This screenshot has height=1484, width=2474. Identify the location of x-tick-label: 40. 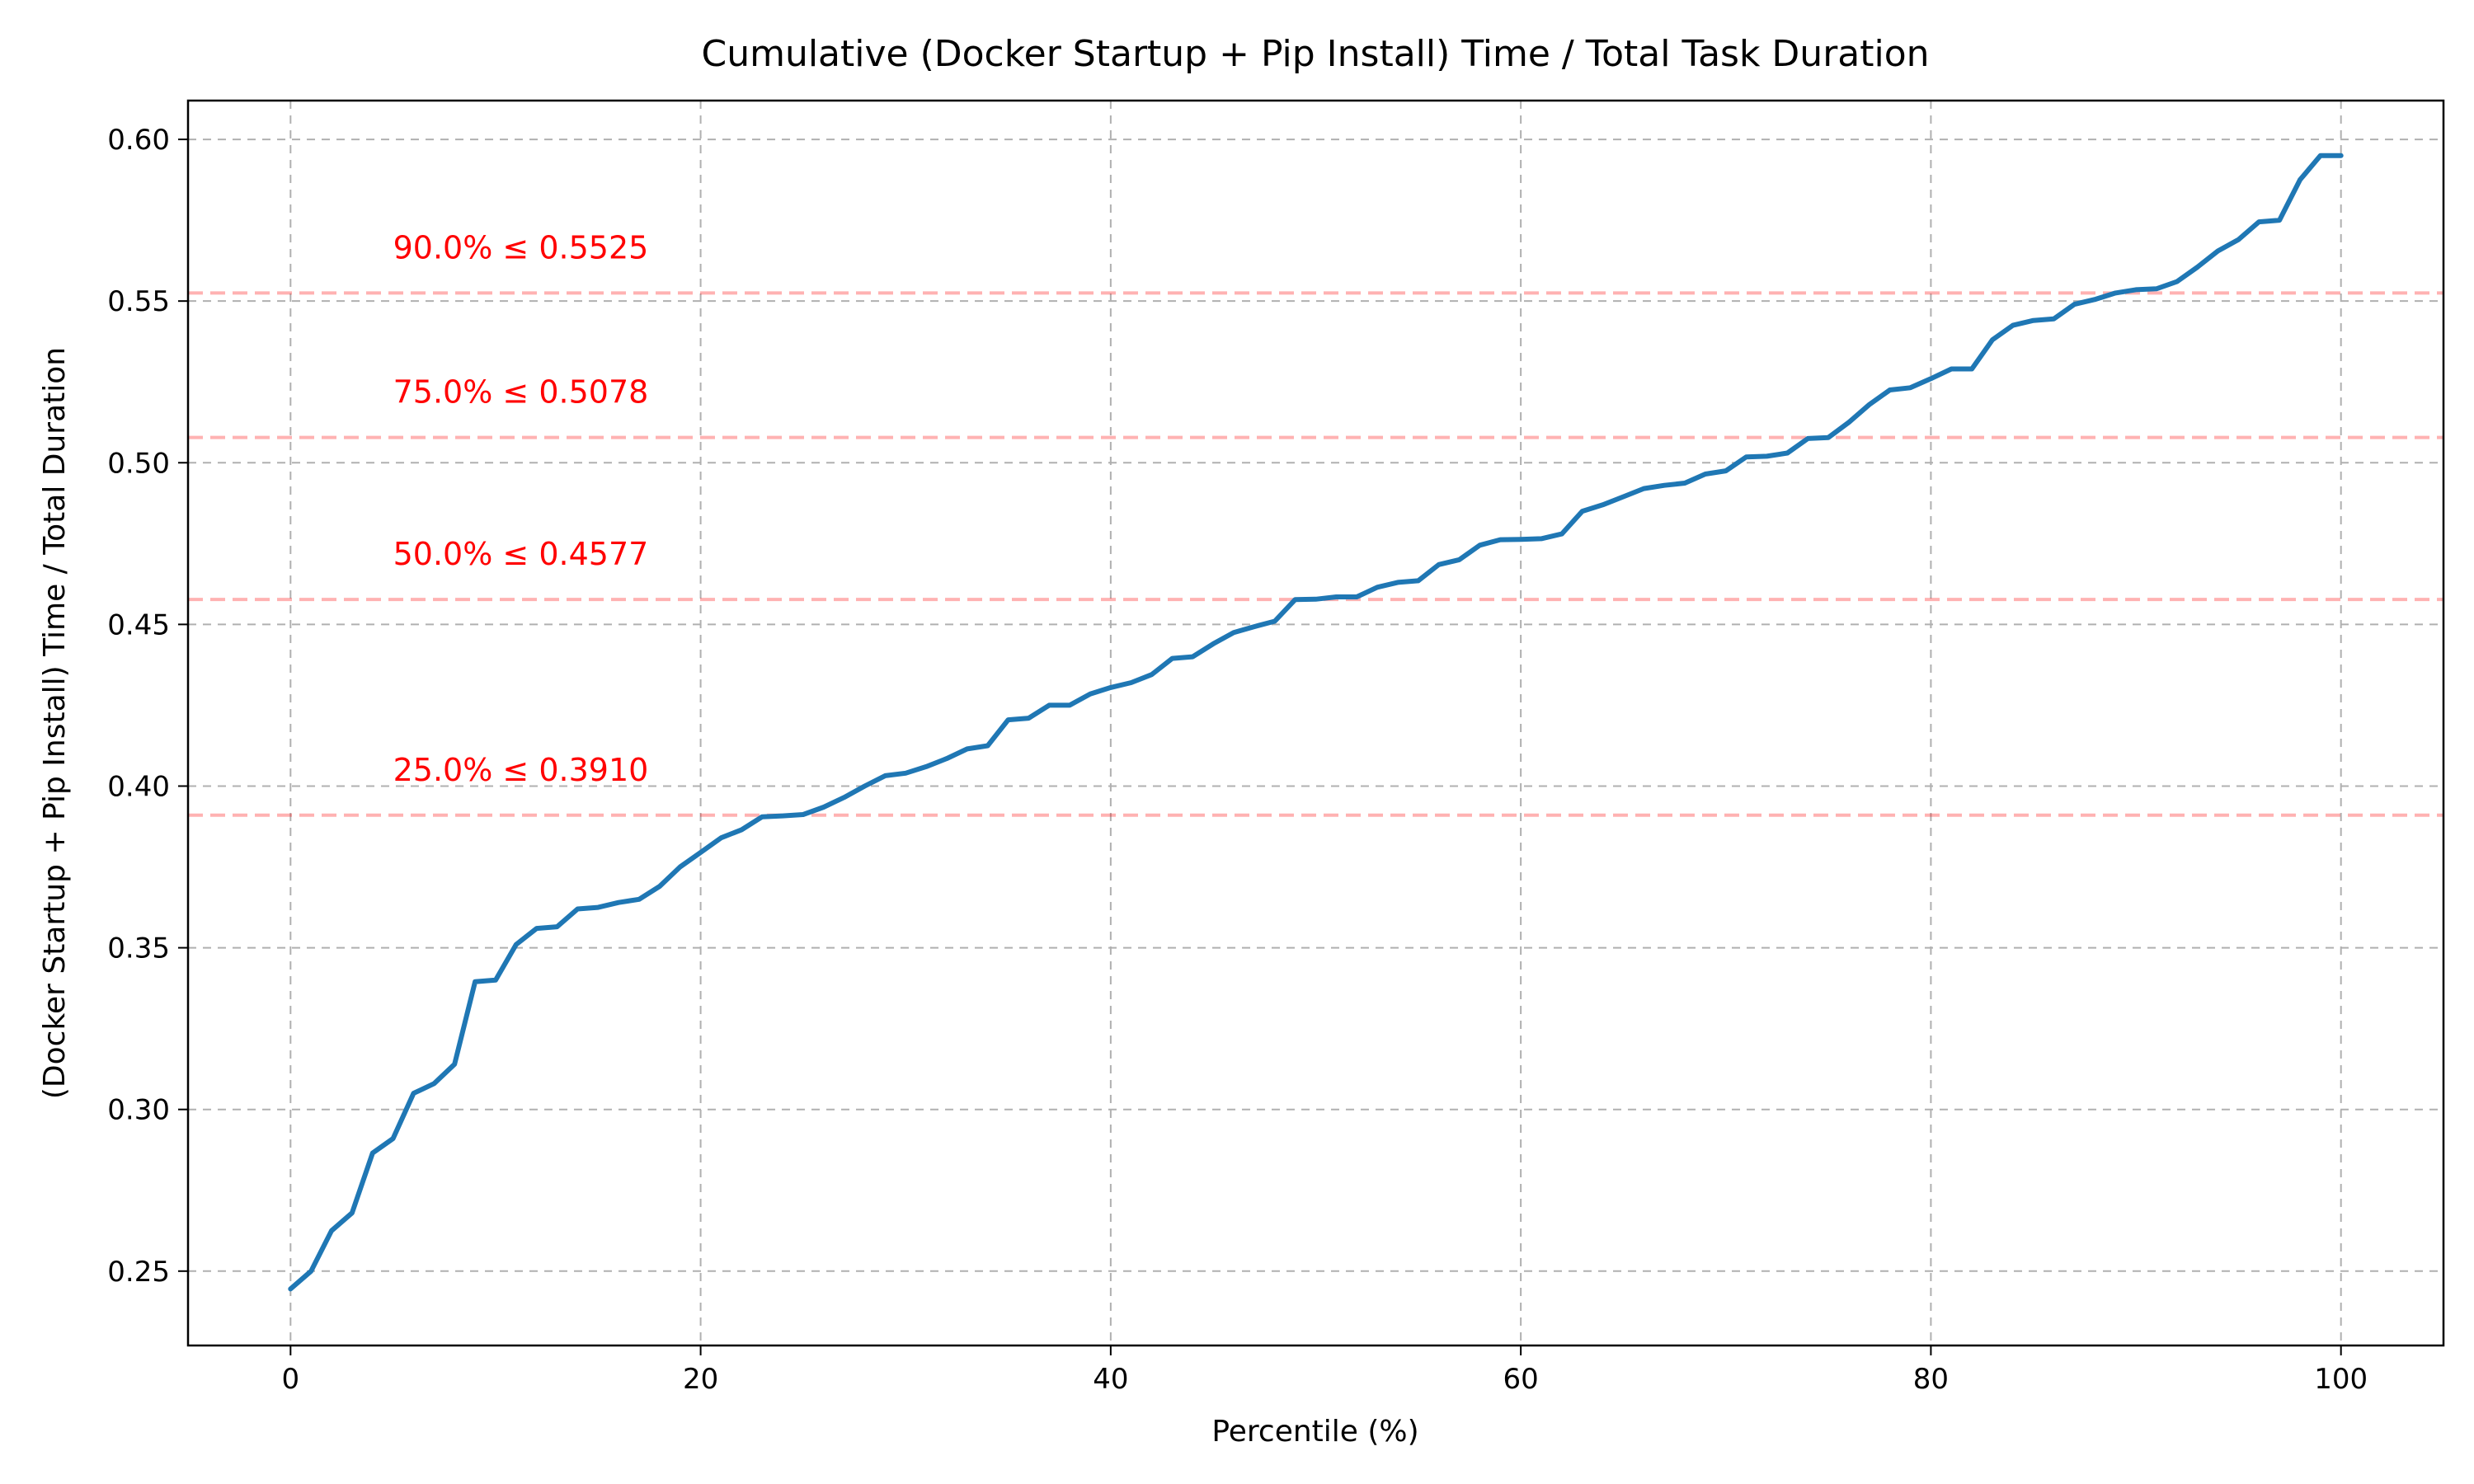
(1110, 1379).